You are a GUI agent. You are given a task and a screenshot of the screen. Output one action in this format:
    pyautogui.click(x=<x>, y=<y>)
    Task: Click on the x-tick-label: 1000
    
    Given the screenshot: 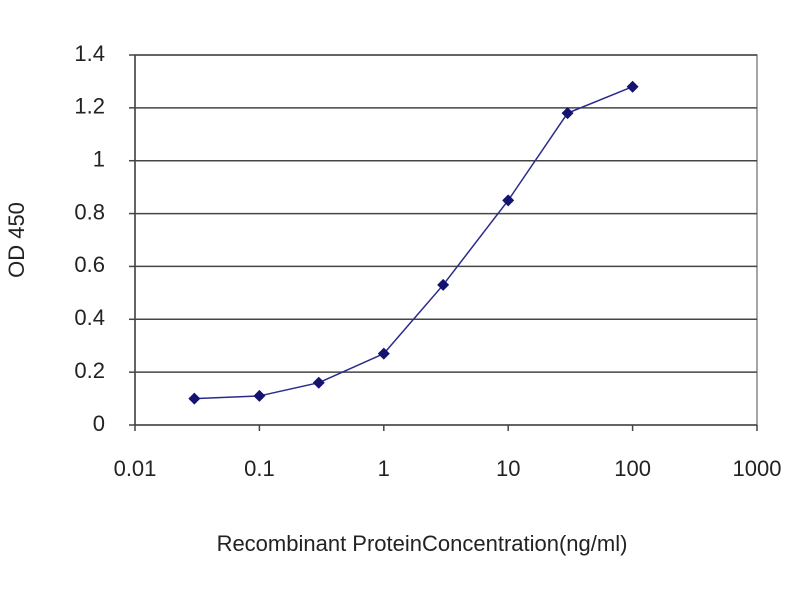 What is the action you would take?
    pyautogui.click(x=757, y=468)
    